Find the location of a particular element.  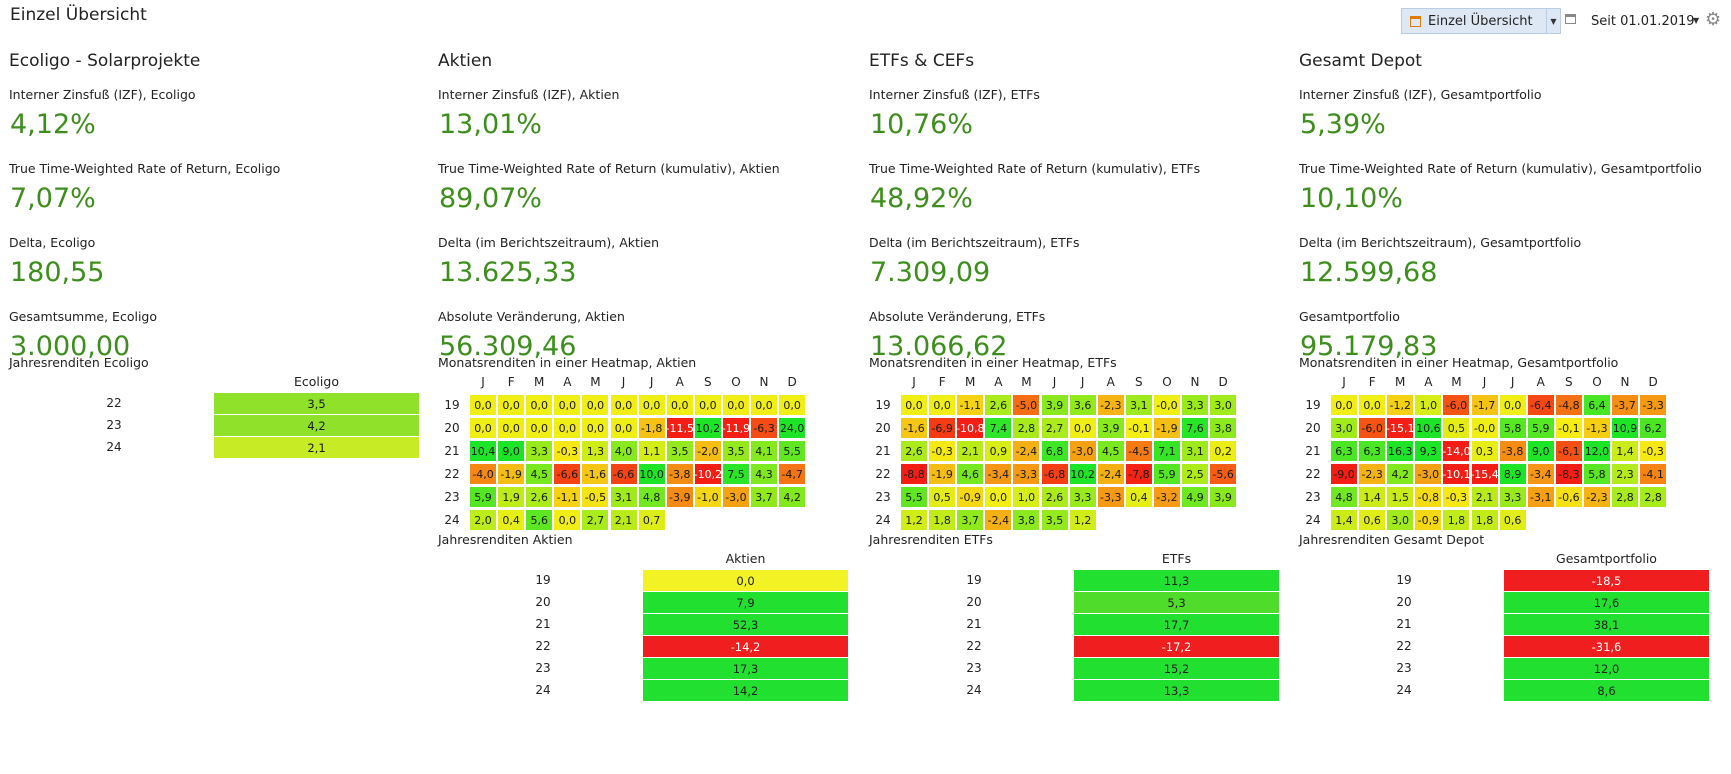

metric-value: 180,55 is located at coordinates (57, 272).